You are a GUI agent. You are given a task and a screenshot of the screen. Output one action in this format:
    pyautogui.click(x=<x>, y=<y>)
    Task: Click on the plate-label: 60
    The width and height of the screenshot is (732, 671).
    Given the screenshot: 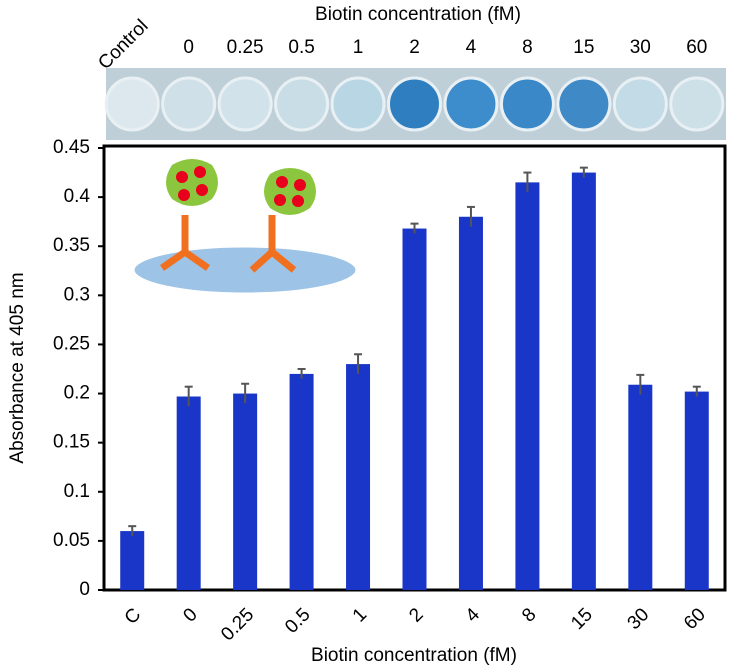 What is the action you would take?
    pyautogui.click(x=696, y=47)
    